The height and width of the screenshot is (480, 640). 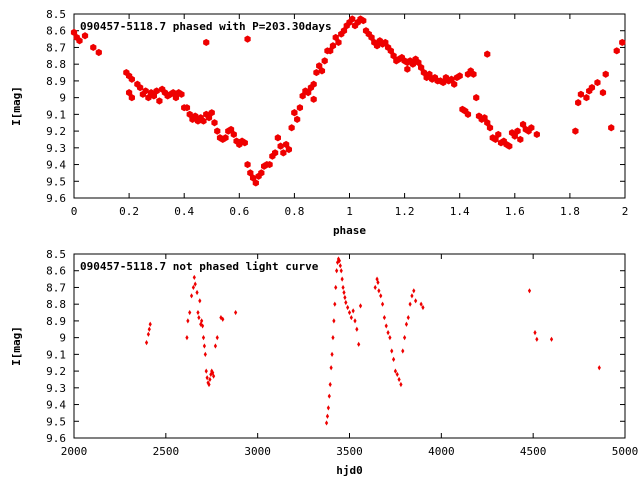 I want to click on x-tick-label: 5000, so click(x=625, y=451).